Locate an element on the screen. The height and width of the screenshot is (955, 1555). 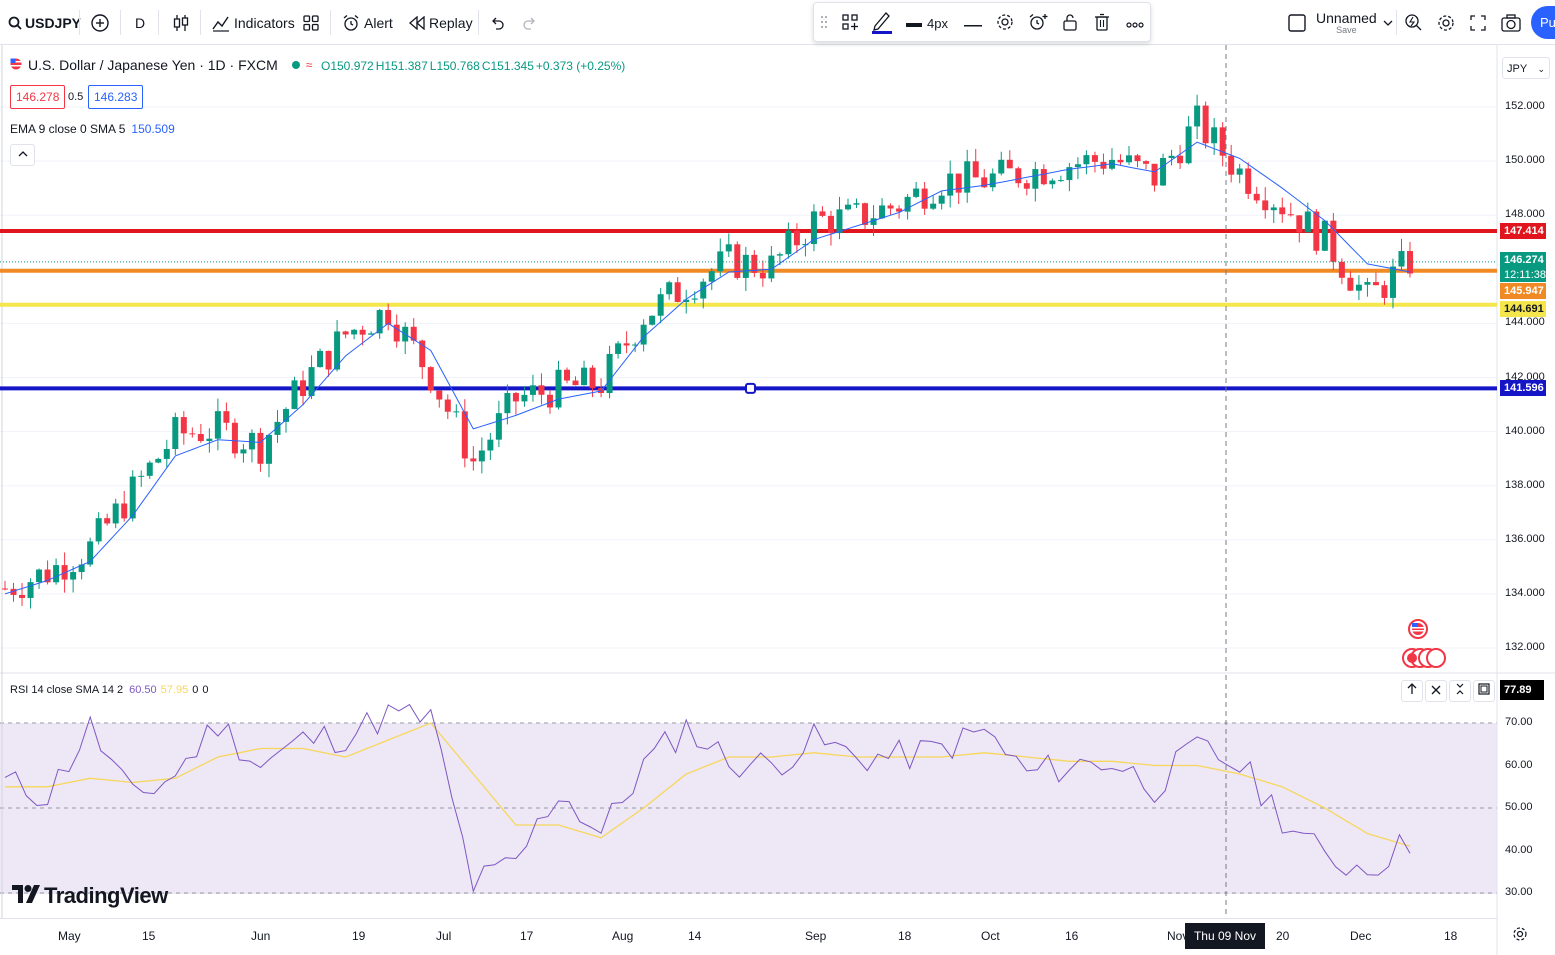
fullscreen-button is located at coordinates (1478, 22).